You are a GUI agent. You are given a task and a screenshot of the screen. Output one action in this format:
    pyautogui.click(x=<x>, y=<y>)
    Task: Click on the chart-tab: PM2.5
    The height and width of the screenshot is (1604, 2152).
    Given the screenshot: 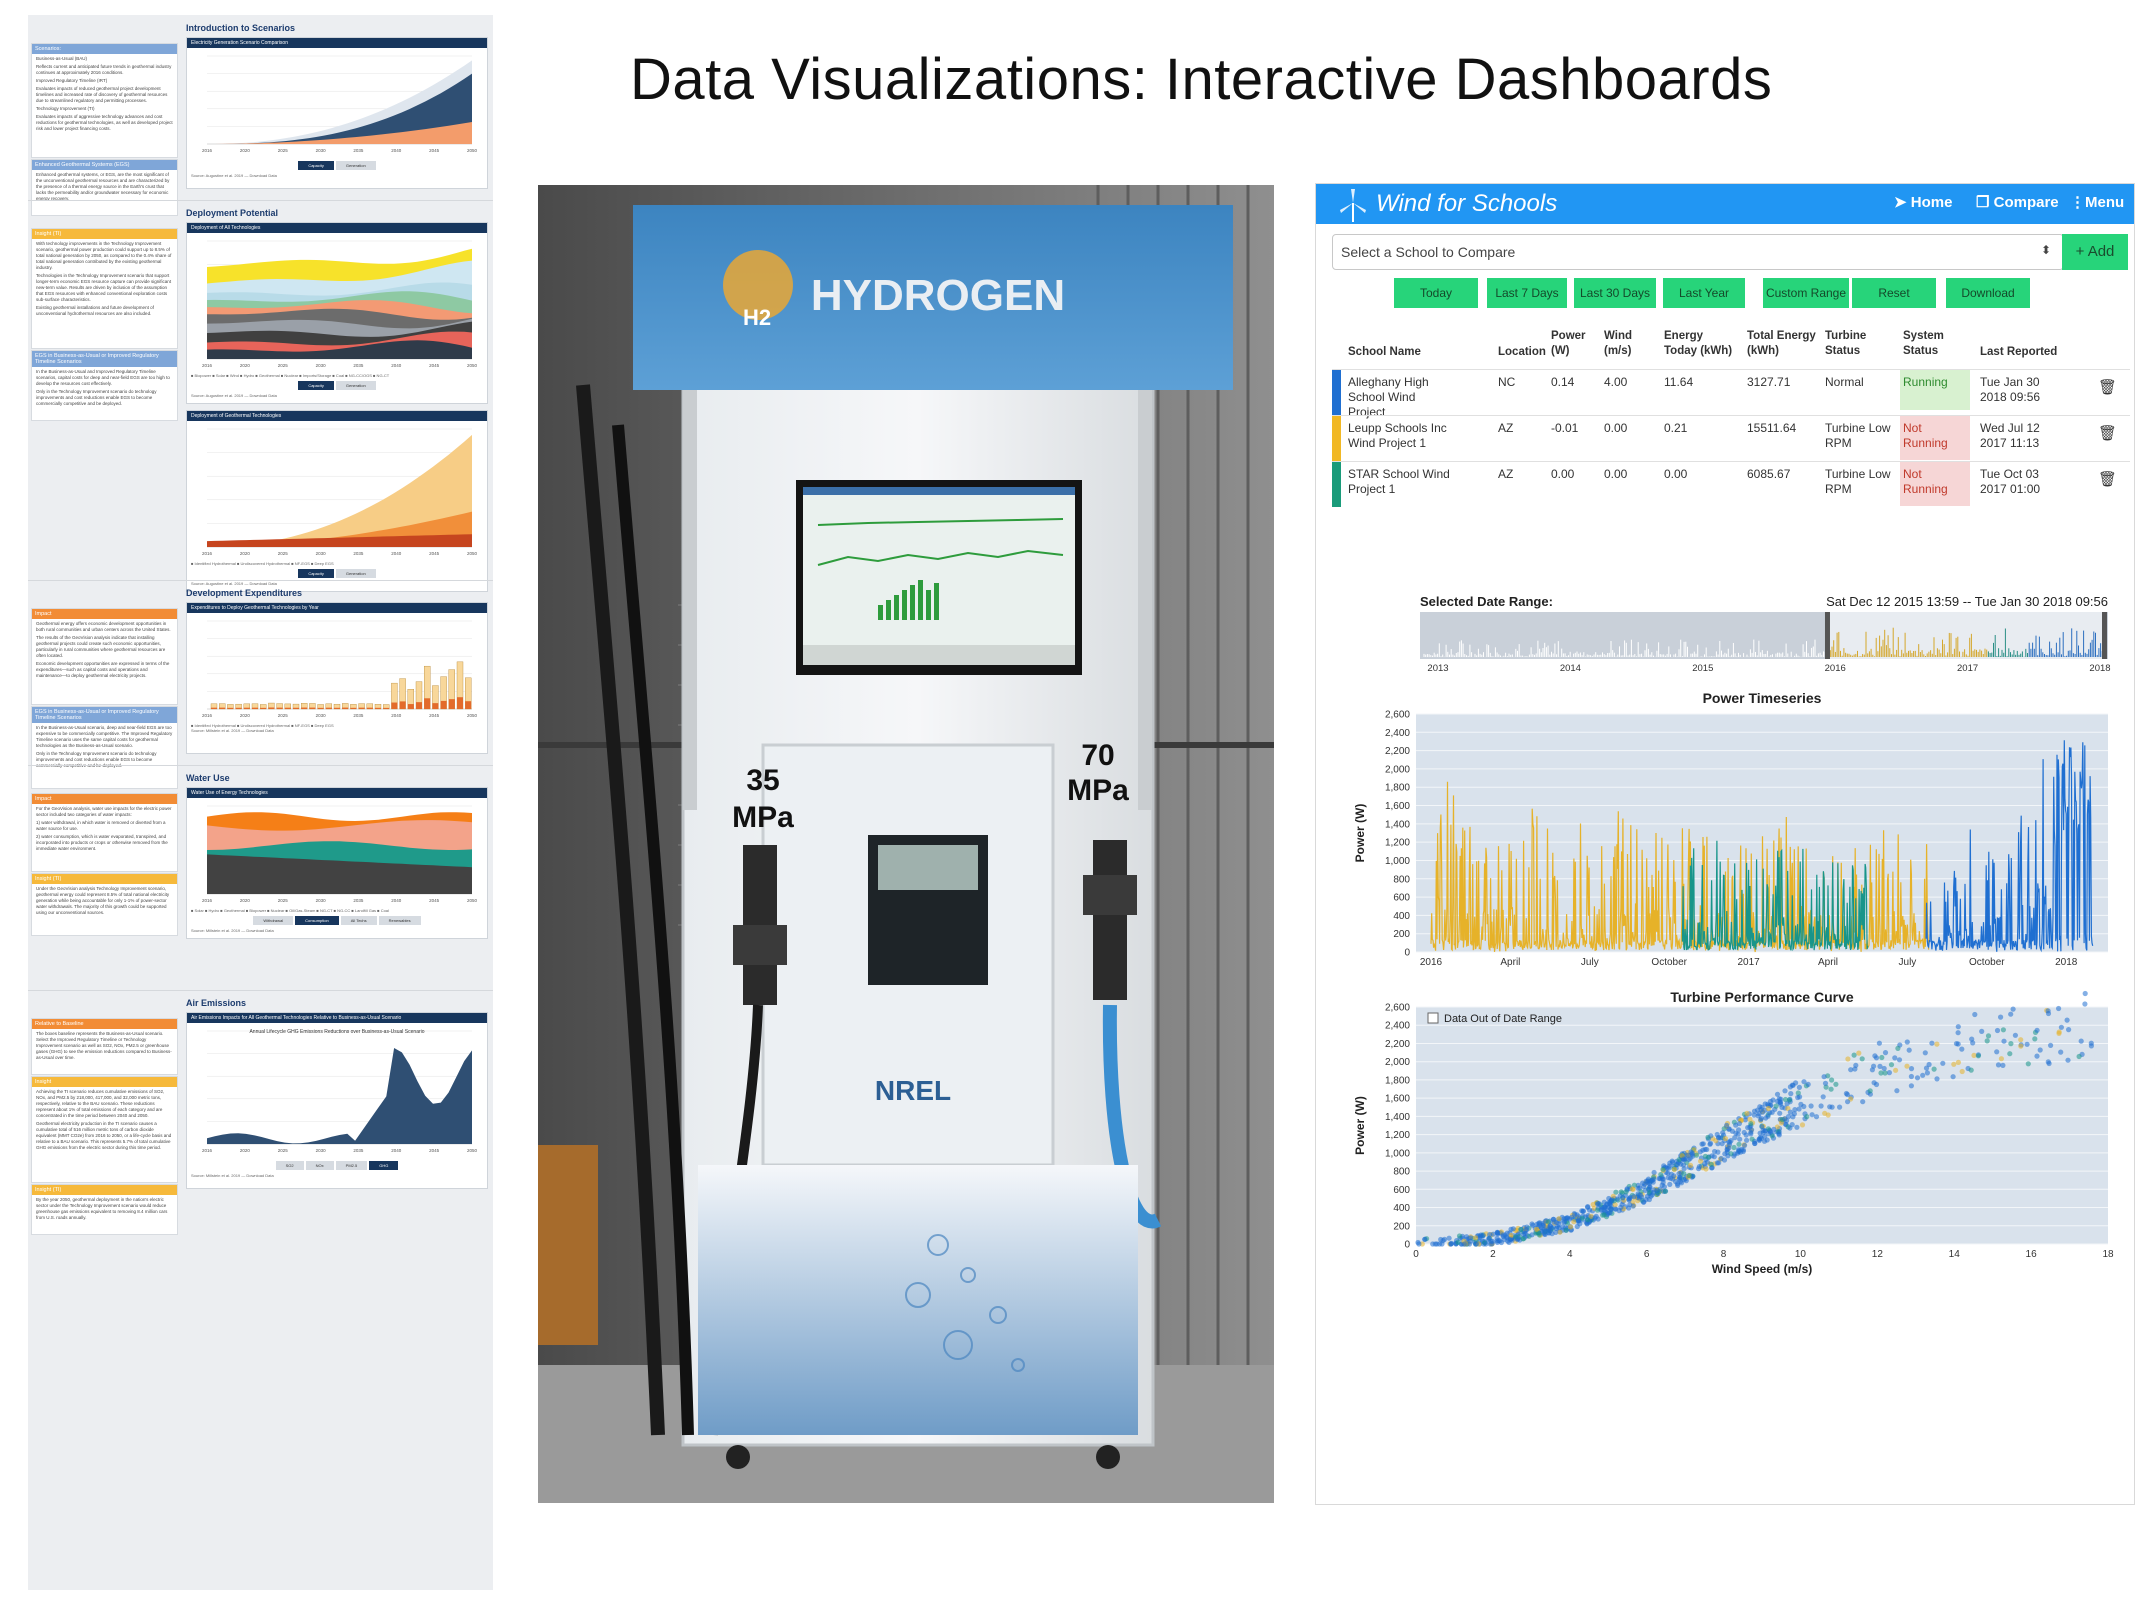 What is the action you would take?
    pyautogui.click(x=351, y=1165)
    